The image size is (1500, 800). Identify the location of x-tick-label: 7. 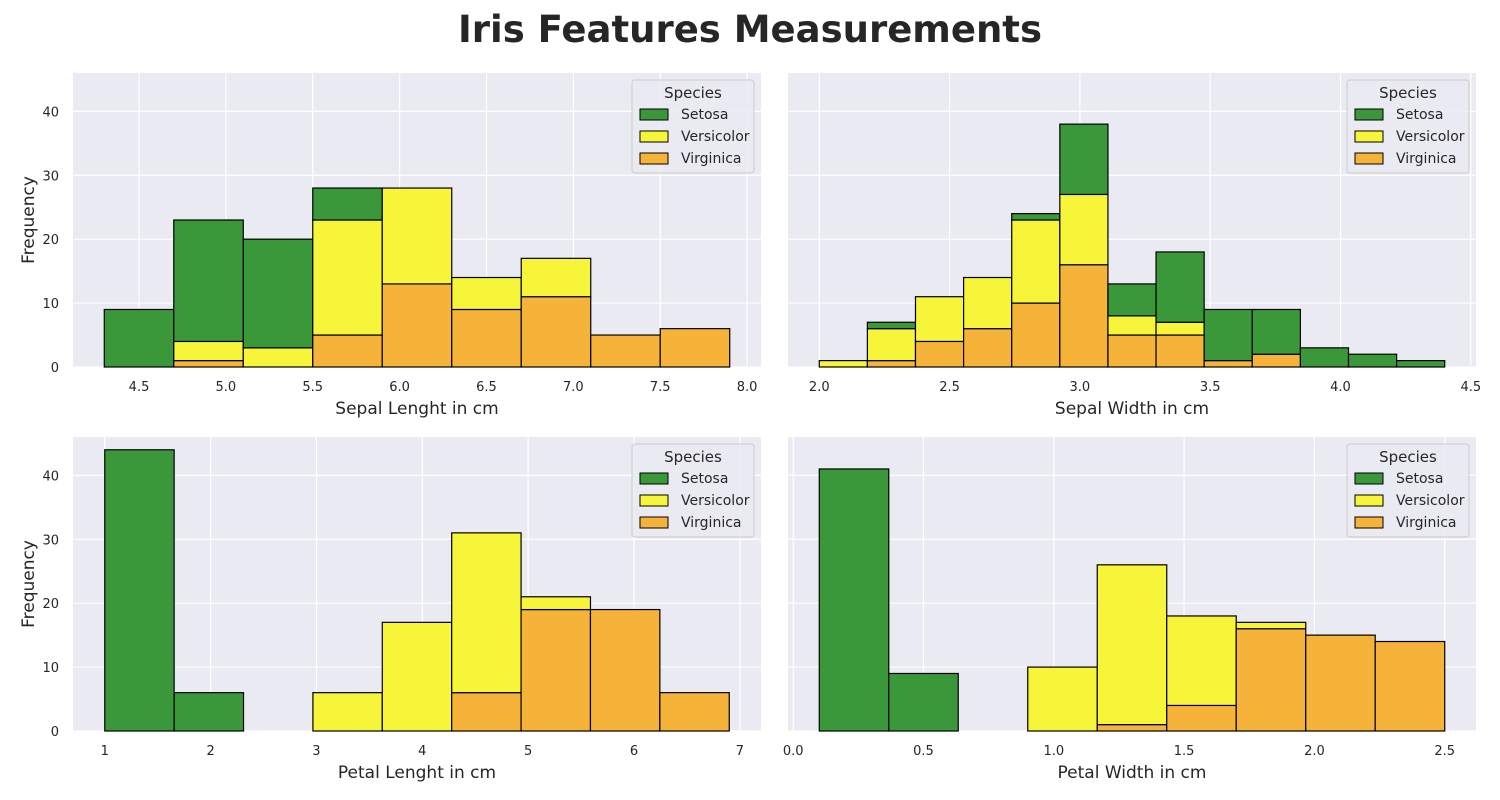
(740, 751).